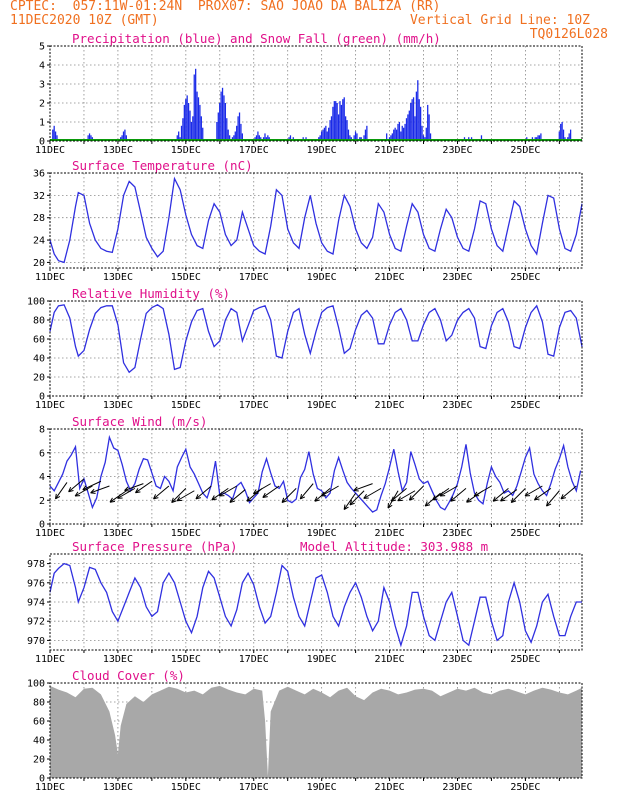  I want to click on relative-humidity-line, so click(316, 339).